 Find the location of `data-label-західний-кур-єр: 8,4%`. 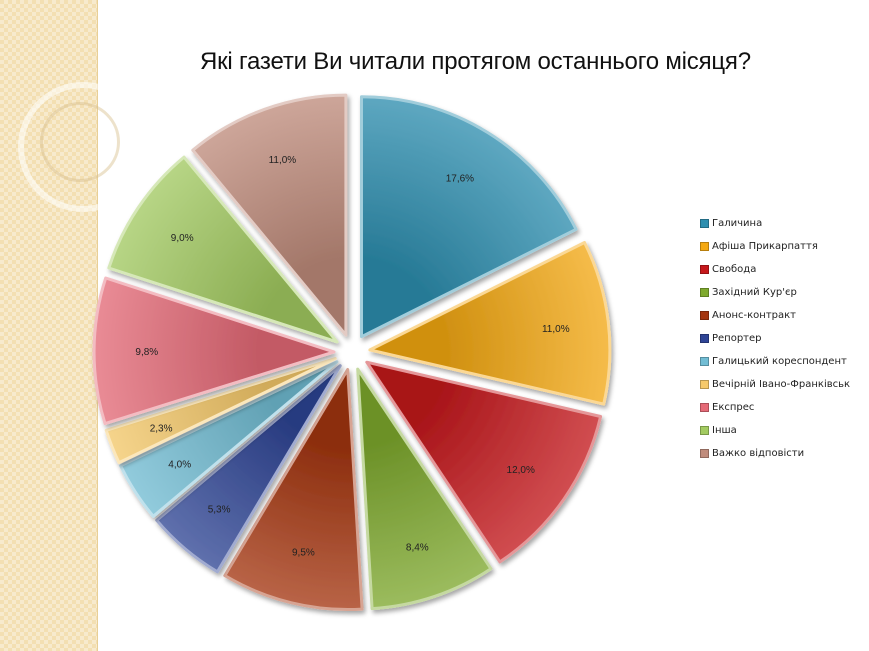

data-label-західний-кур-єр: 8,4% is located at coordinates (417, 548).